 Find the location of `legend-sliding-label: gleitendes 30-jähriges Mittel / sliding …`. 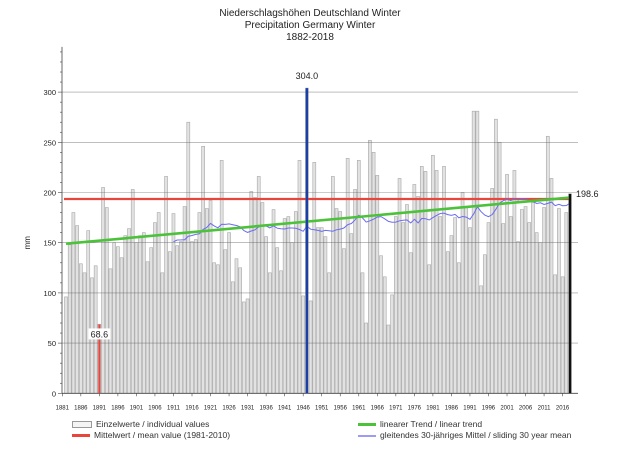

legend-sliding-label: gleitendes 30-jähriges Mittel / sliding … is located at coordinates (476, 435).